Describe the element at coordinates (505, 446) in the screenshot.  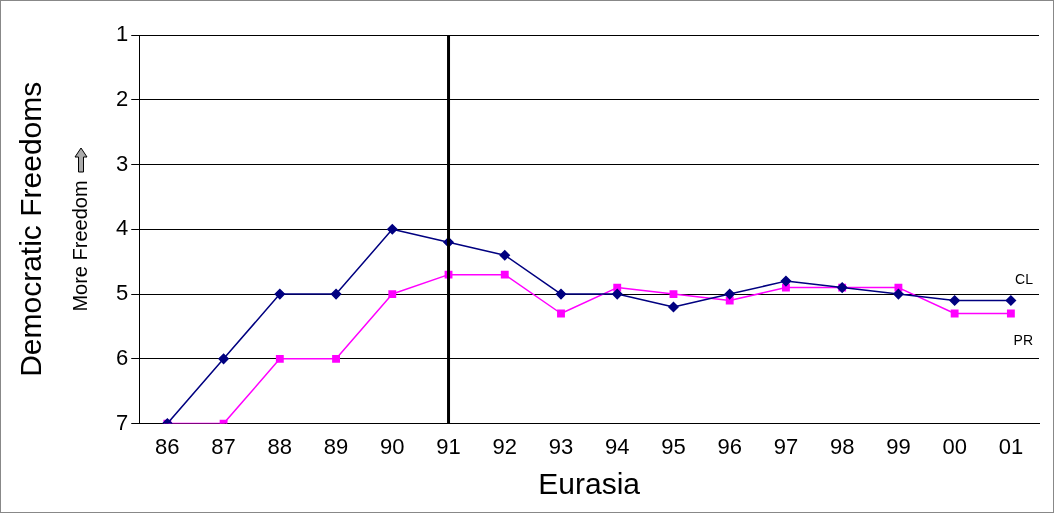
I see `x-tick-label: 92` at that location.